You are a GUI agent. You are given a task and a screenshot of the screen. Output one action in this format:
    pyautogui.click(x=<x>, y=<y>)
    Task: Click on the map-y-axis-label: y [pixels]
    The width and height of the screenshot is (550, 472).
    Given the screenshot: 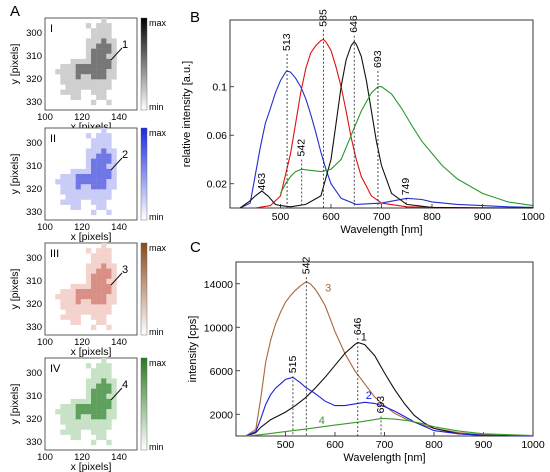 What is the action you would take?
    pyautogui.click(x=15, y=404)
    